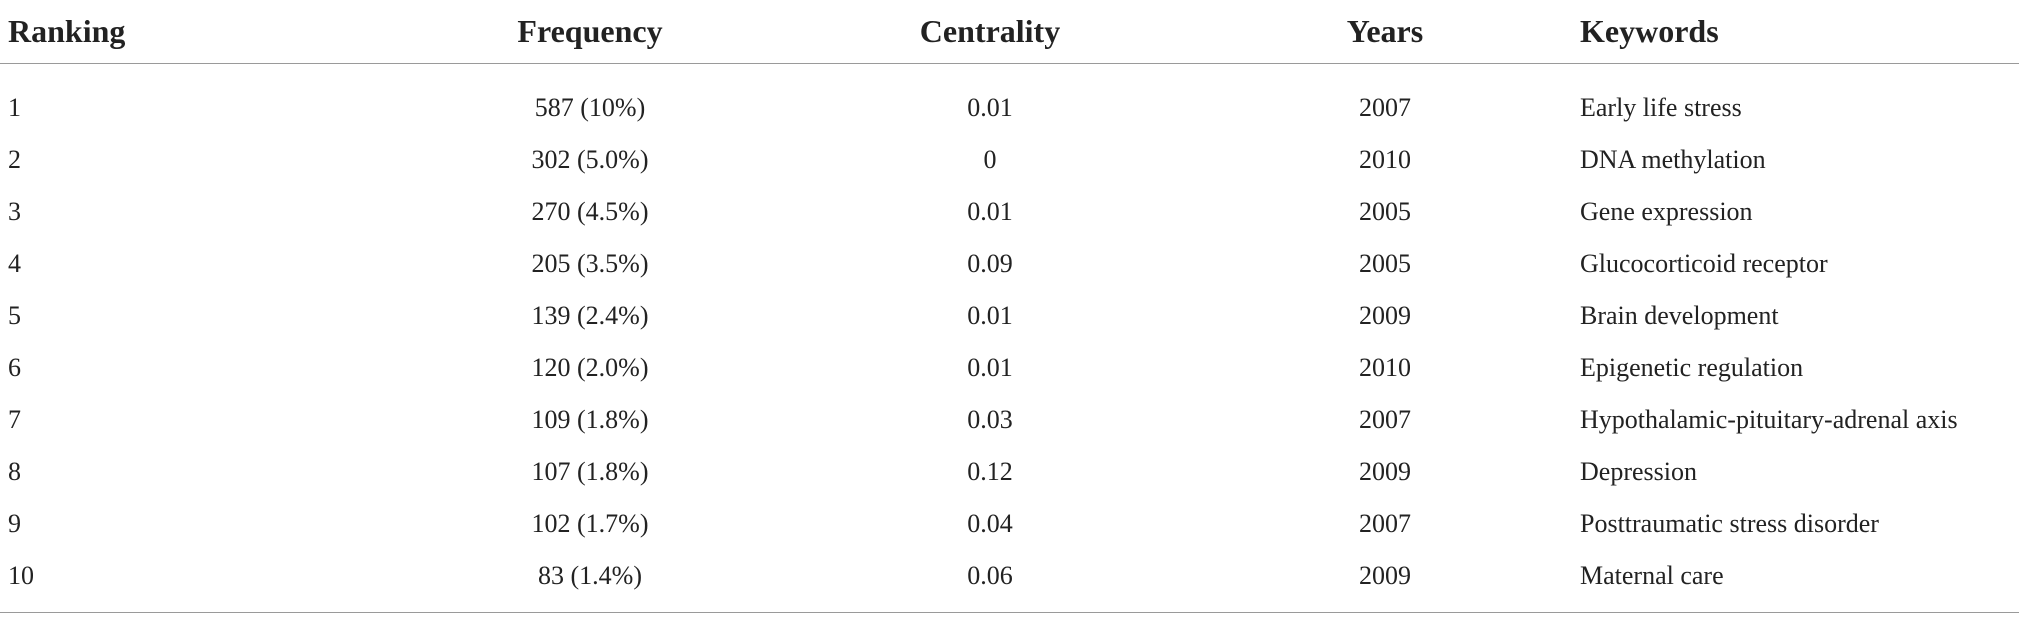 This screenshot has height=621, width=2019. Describe the element at coordinates (990, 159) in the screenshot. I see `cell-centrality: 0` at that location.